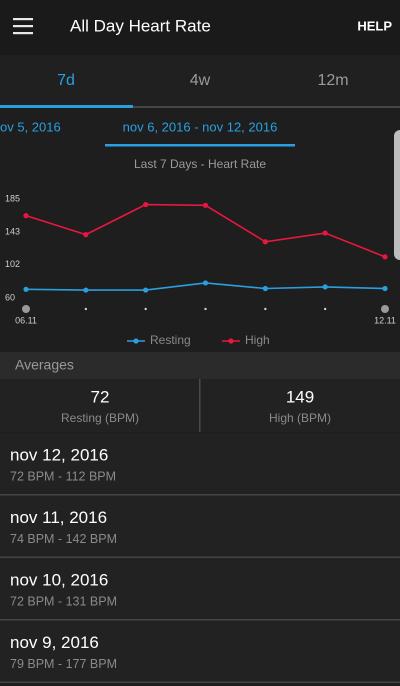 The height and width of the screenshot is (686, 400). I want to click on tab: 12m, so click(332, 80).